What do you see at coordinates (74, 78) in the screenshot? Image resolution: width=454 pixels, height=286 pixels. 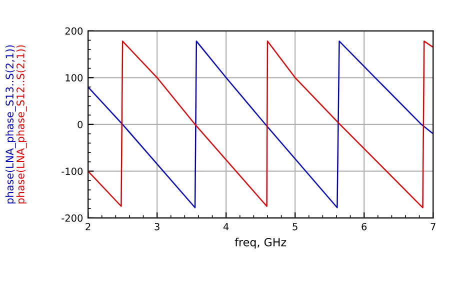 I see `y-tick-label: 100` at bounding box center [74, 78].